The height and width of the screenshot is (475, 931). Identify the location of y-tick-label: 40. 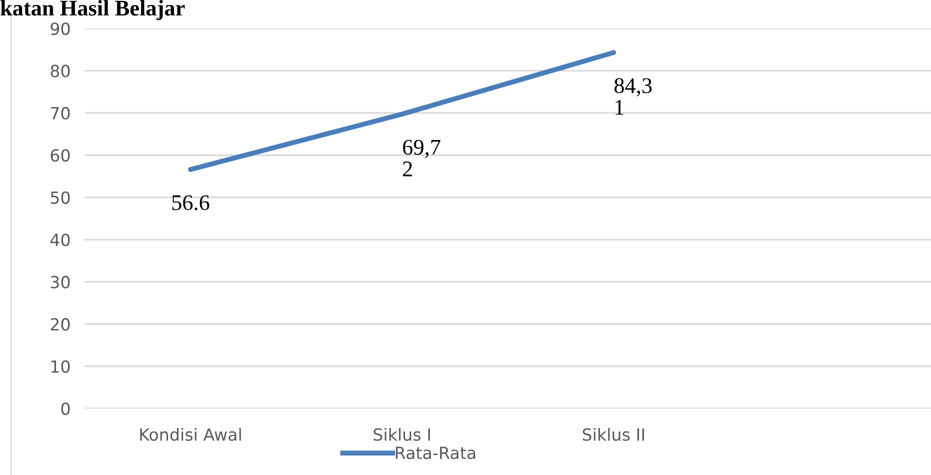
(60, 240).